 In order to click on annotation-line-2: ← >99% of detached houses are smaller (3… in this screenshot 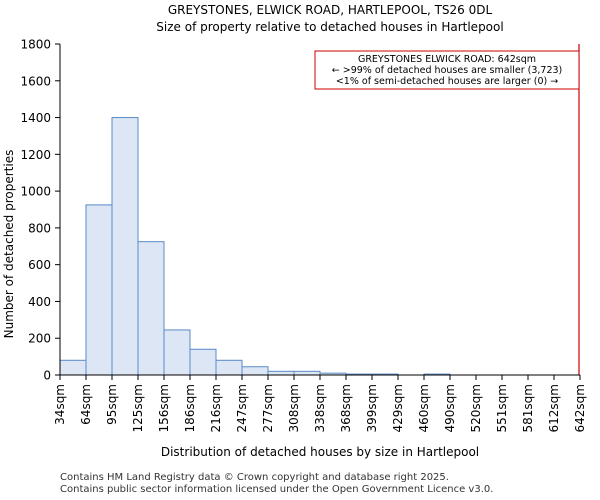, I will do `click(447, 70)`.